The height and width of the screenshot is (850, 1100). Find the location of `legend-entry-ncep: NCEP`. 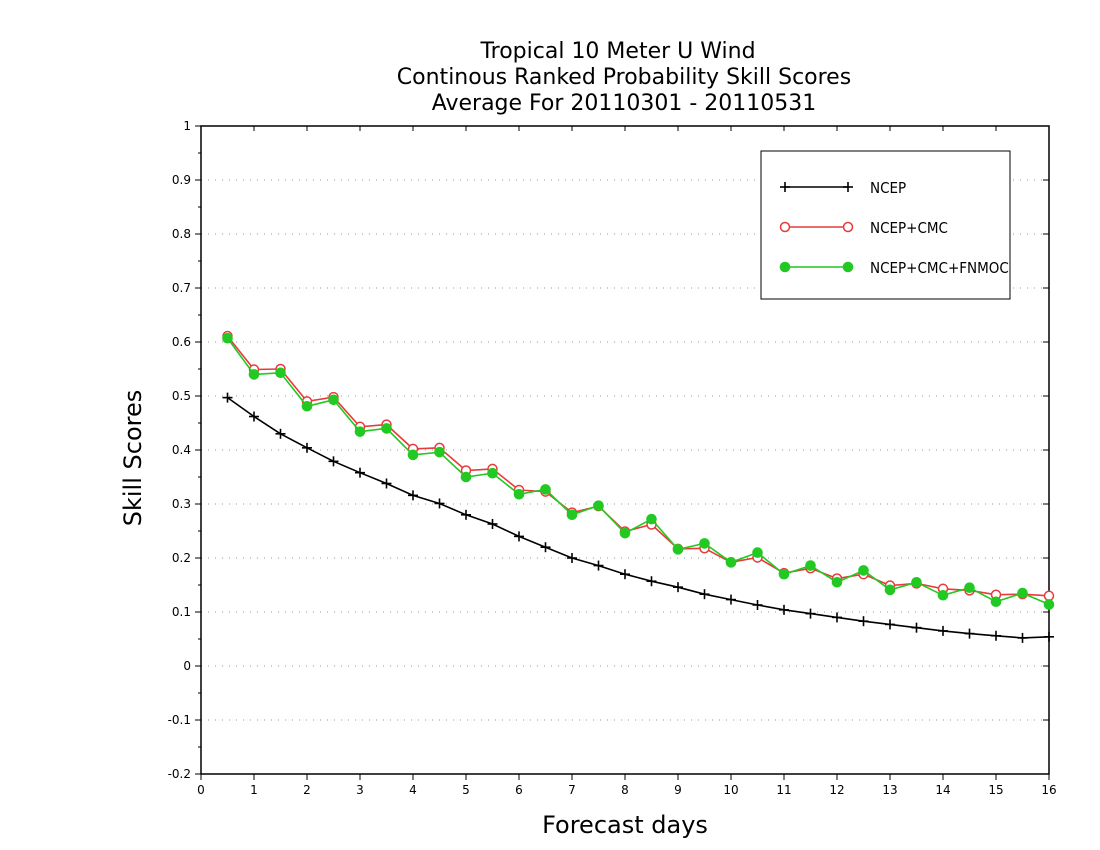

legend-entry-ncep: NCEP is located at coordinates (843, 188).